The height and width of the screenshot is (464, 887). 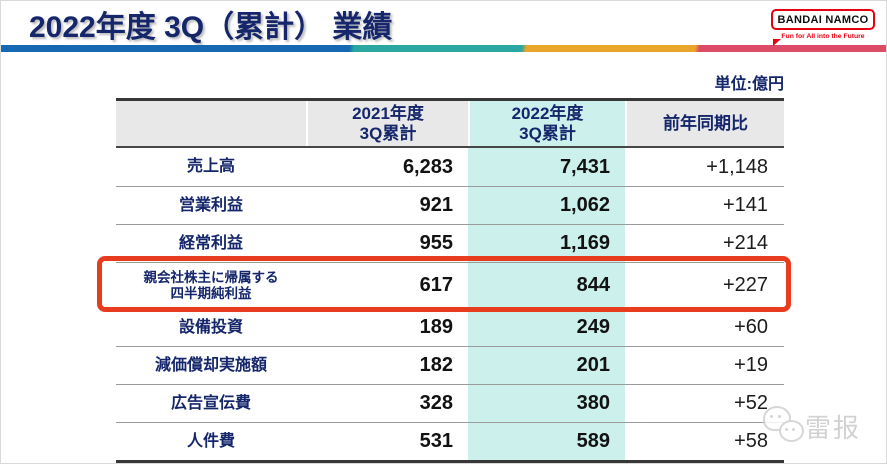 I want to click on row-label: 減価償却実施額, so click(x=211, y=365).